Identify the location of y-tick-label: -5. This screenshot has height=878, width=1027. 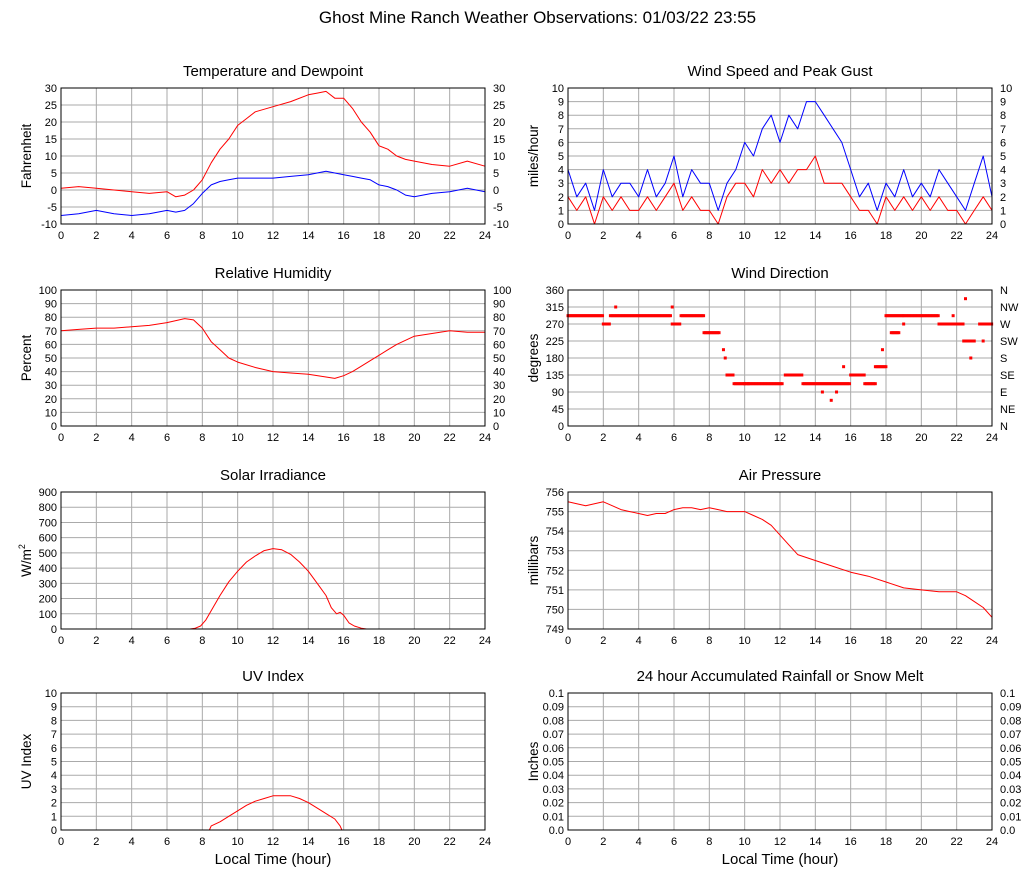
(52, 208).